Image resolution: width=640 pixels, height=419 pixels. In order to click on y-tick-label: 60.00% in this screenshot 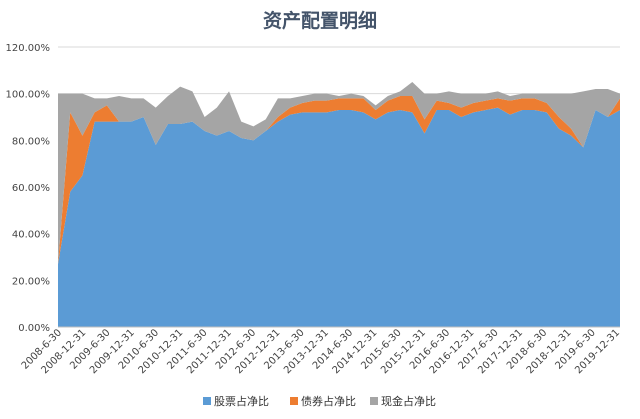, I will do `click(31, 188)`.